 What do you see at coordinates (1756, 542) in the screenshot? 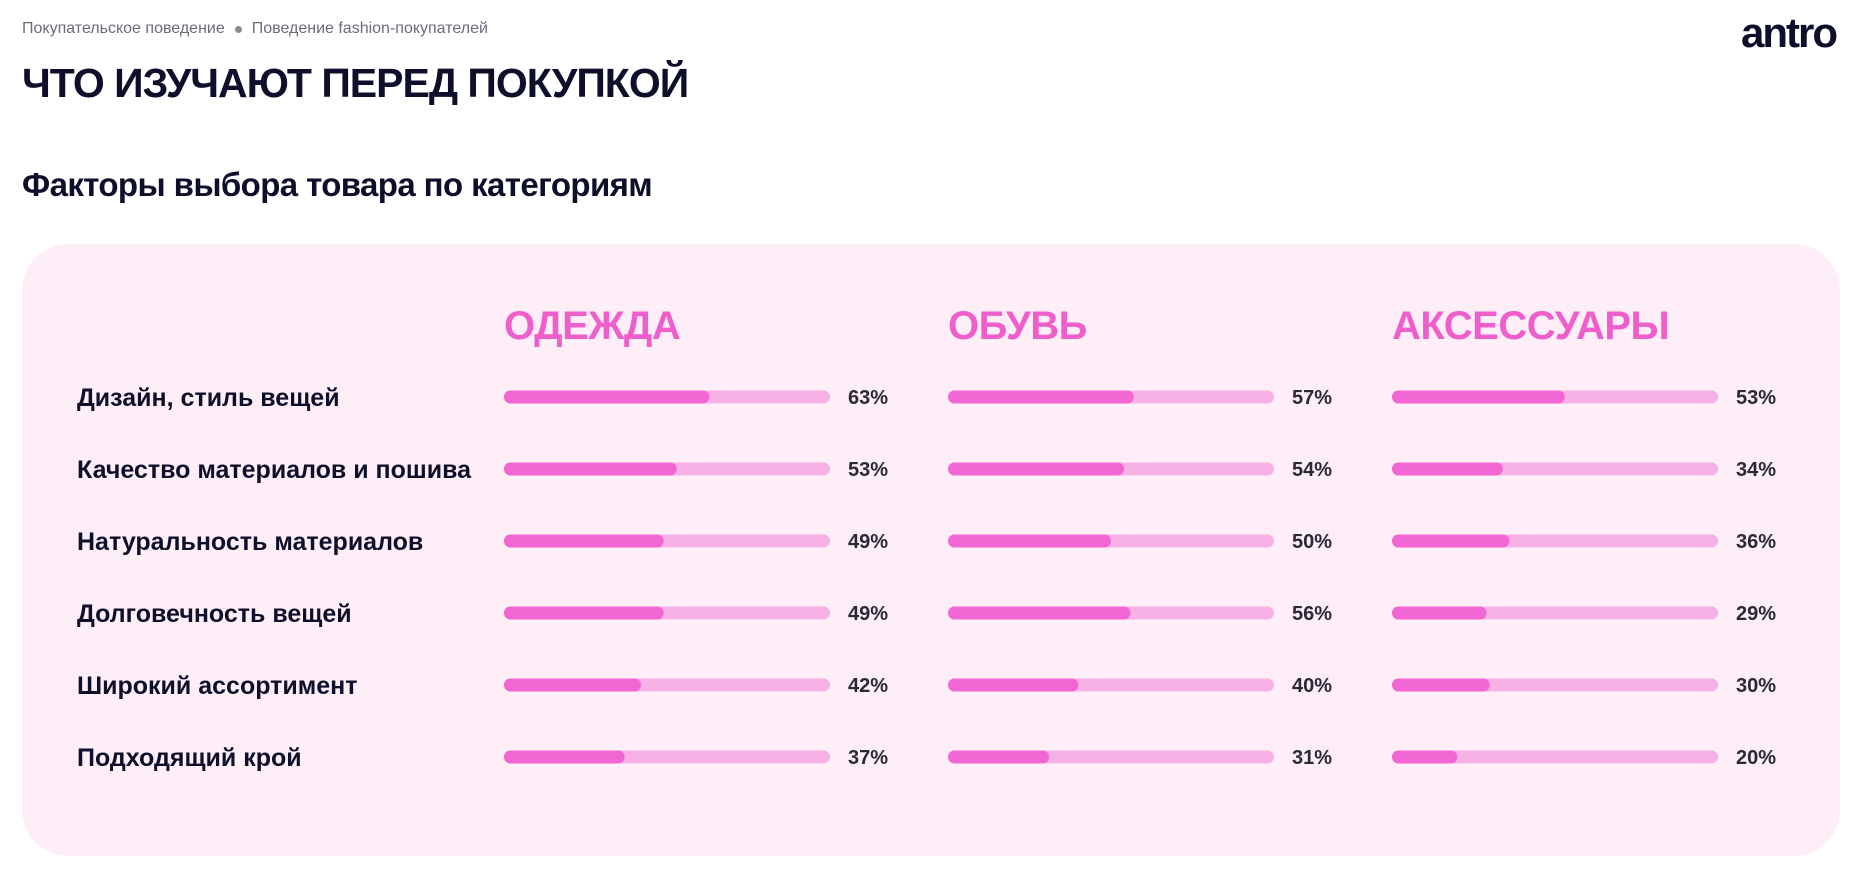
I see `value-label: 36%` at bounding box center [1756, 542].